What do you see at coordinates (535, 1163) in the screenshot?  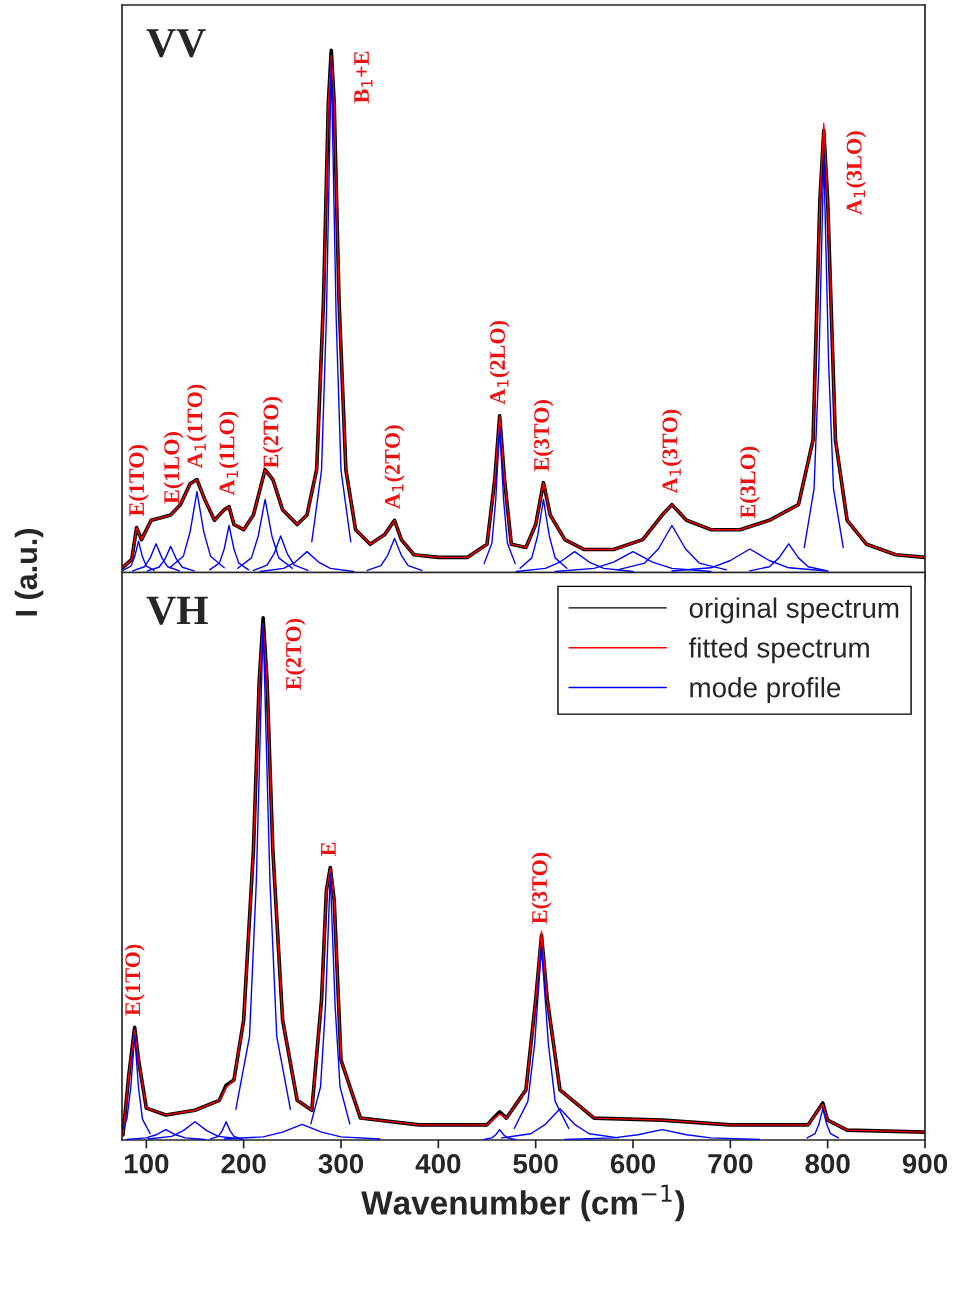 I see `x-tick-label: 500` at bounding box center [535, 1163].